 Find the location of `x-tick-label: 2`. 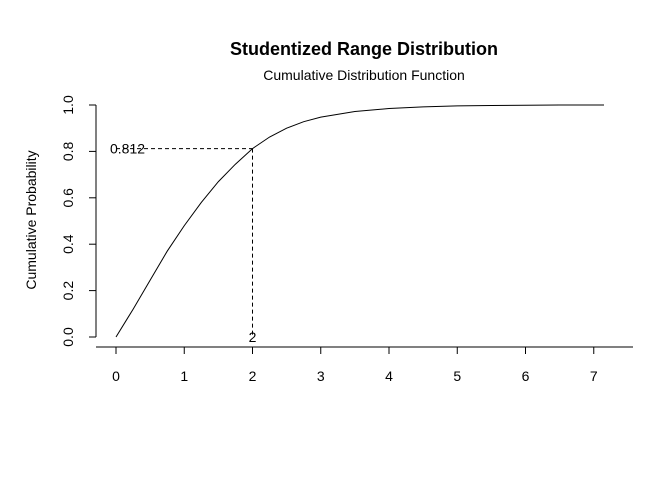

x-tick-label: 2 is located at coordinates (253, 376).